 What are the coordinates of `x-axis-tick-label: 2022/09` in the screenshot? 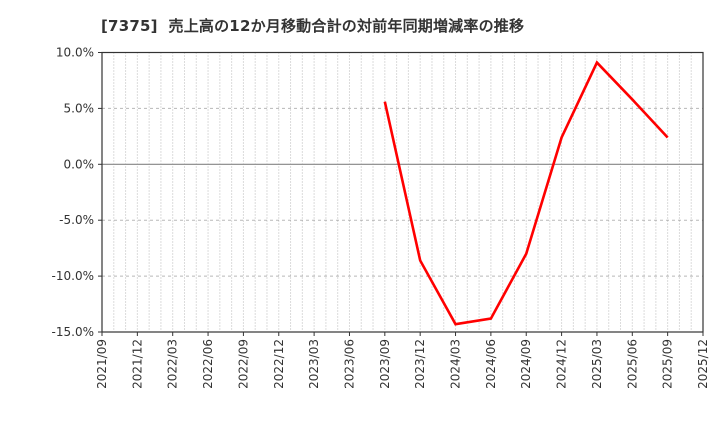 It's located at (243, 364).